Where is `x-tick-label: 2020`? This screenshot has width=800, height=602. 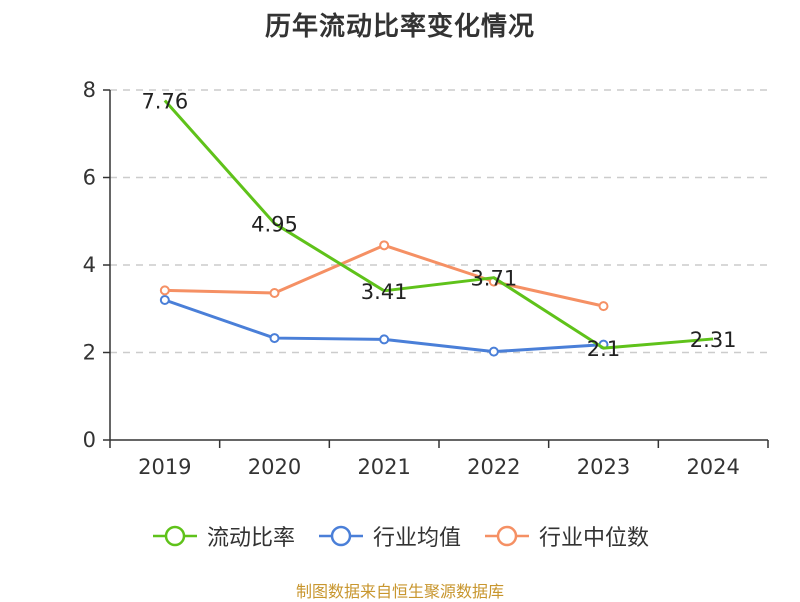
x-tick-label: 2020 is located at coordinates (274, 467).